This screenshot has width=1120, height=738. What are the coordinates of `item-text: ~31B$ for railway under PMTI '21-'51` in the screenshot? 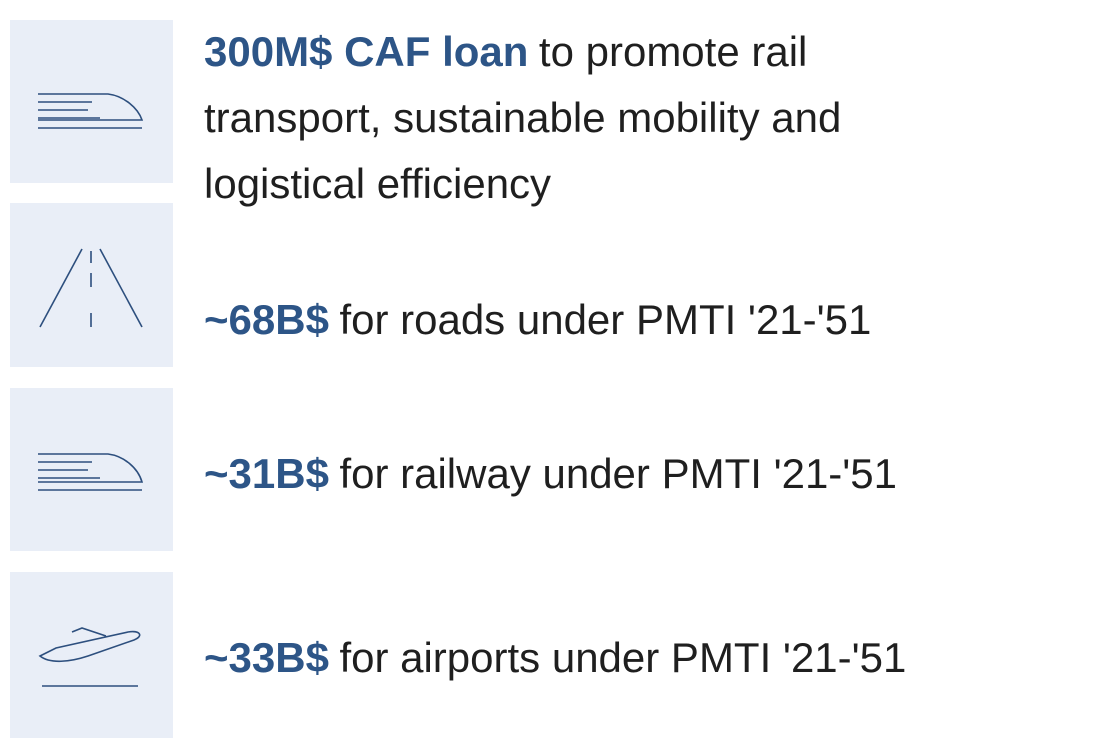 It's located at (550, 474).